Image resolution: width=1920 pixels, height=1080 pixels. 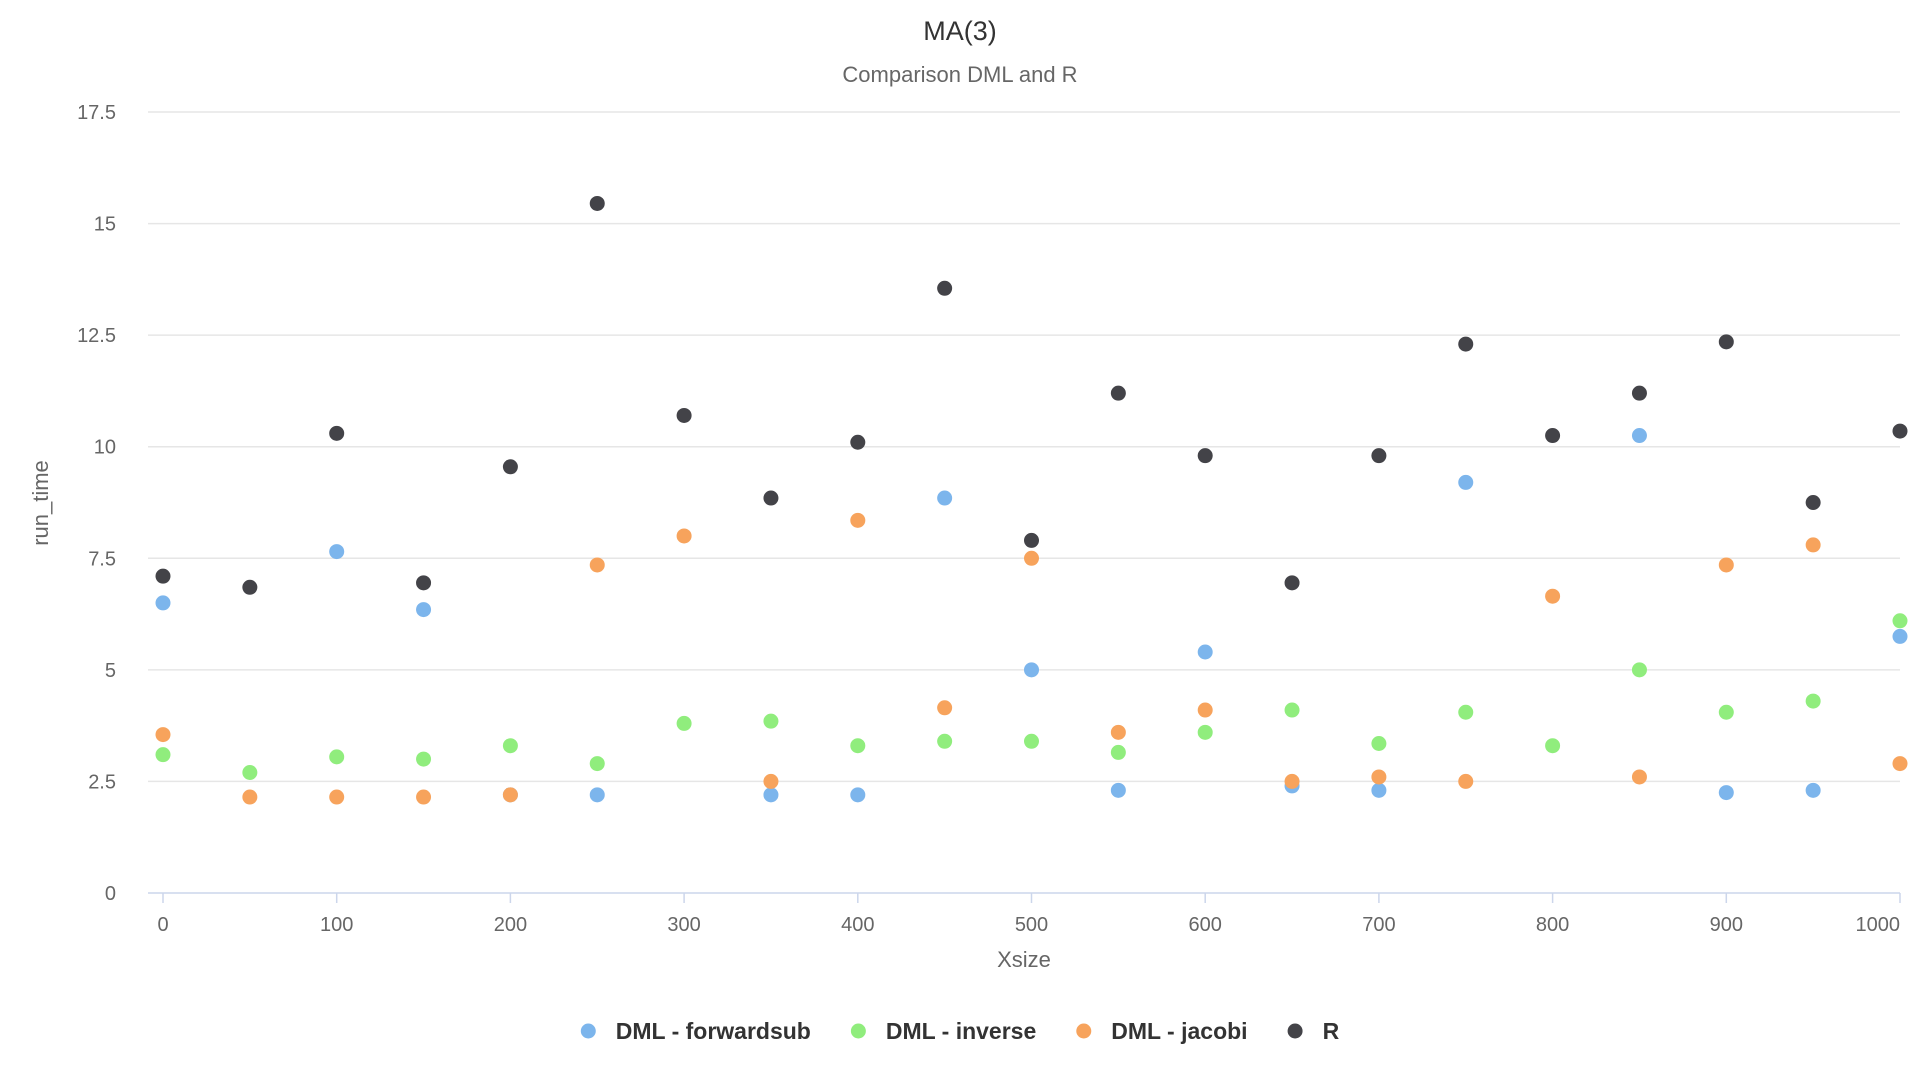 I want to click on series-dml-inverse, so click(x=1031, y=697).